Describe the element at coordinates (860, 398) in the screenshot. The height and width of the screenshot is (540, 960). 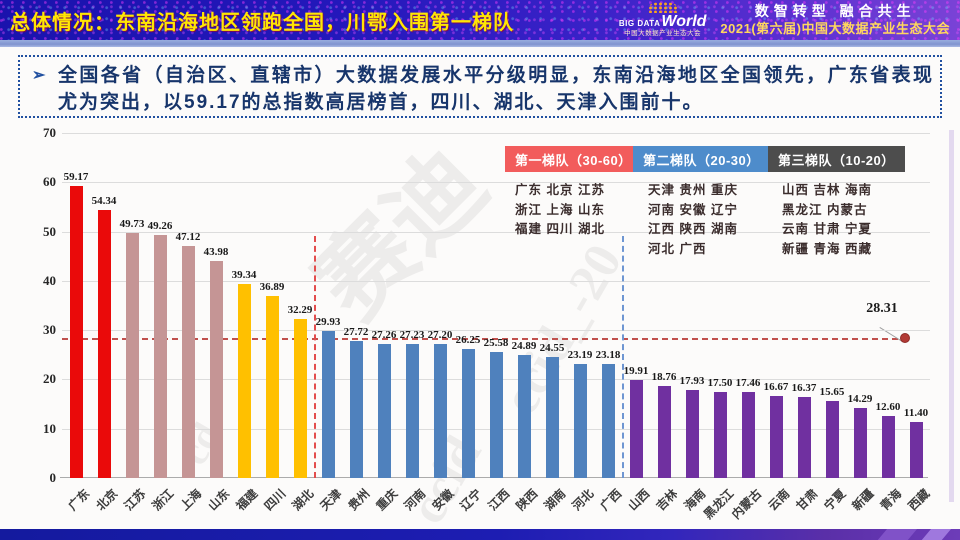
I see `bar-value-label: 14.29` at that location.